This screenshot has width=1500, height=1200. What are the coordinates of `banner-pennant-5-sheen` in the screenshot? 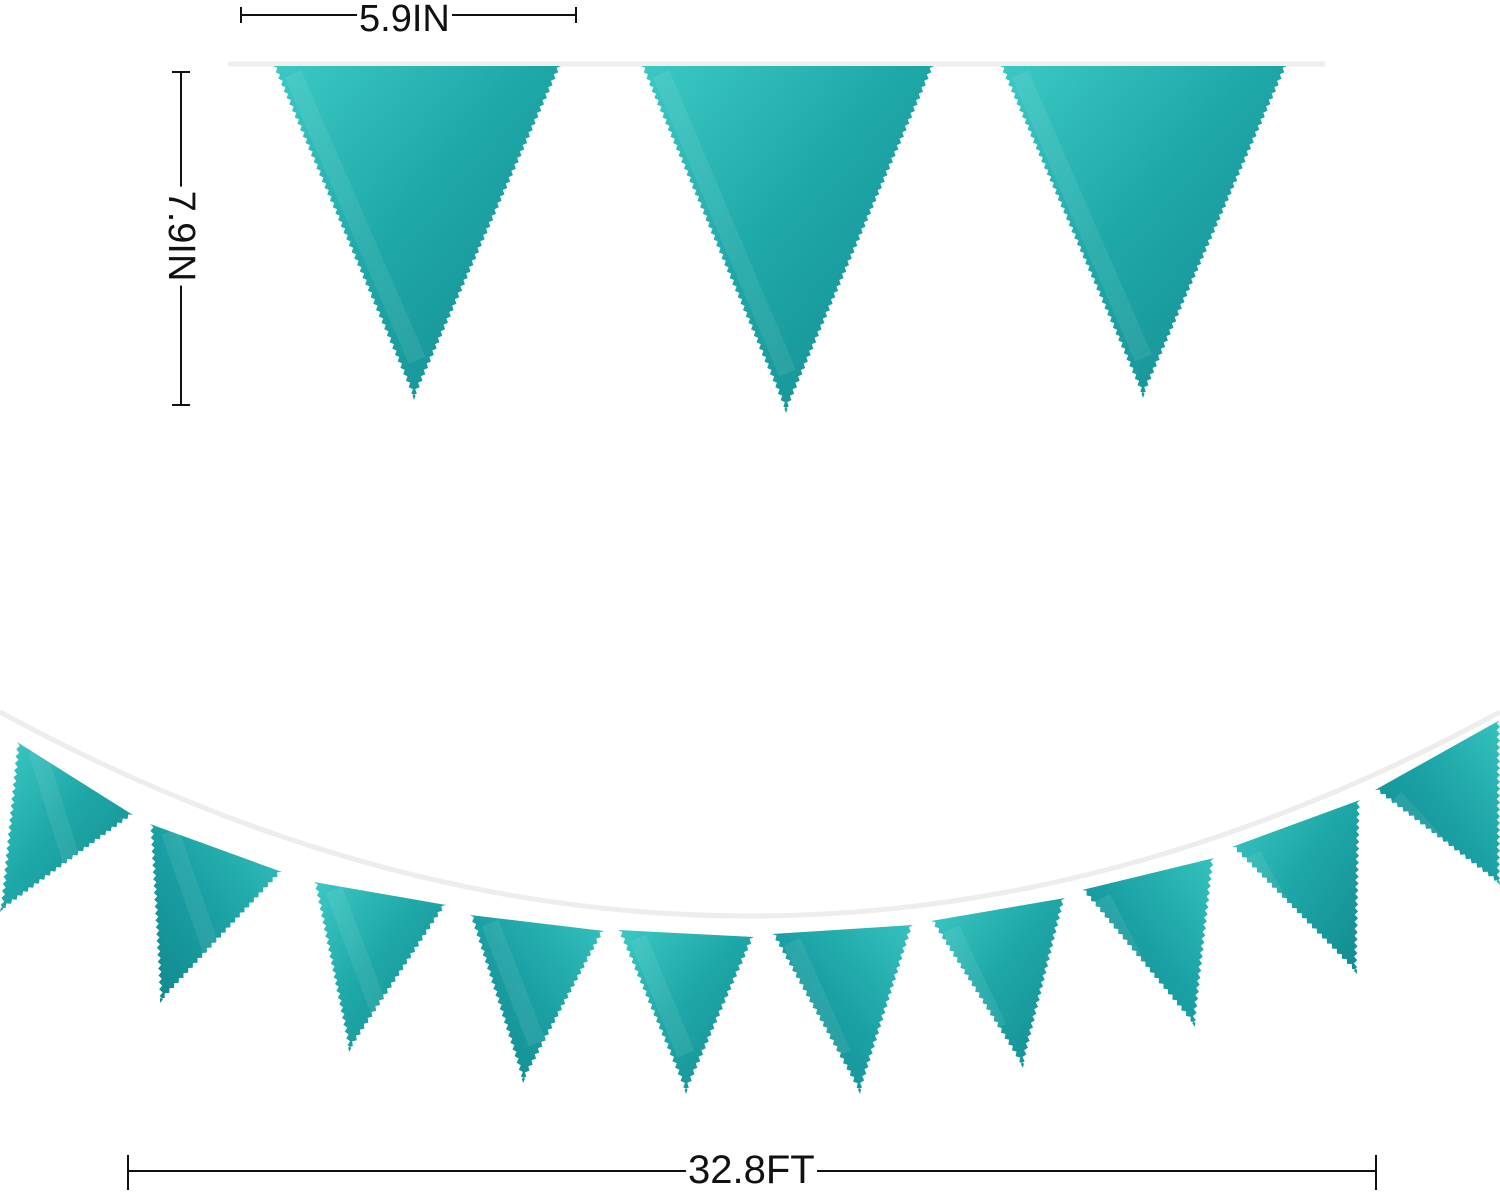 It's located at (662, 996).